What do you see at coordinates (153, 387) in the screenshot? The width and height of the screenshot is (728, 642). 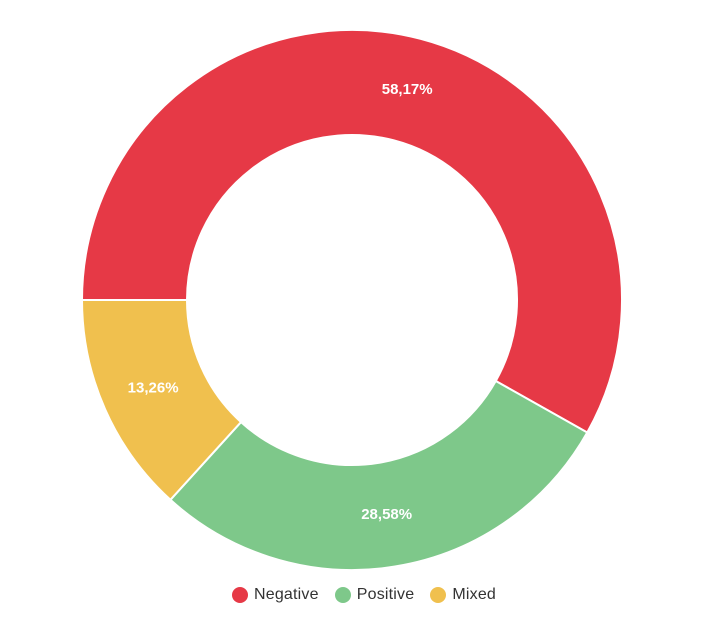 I see `slice-label-mixed: 13,26%` at bounding box center [153, 387].